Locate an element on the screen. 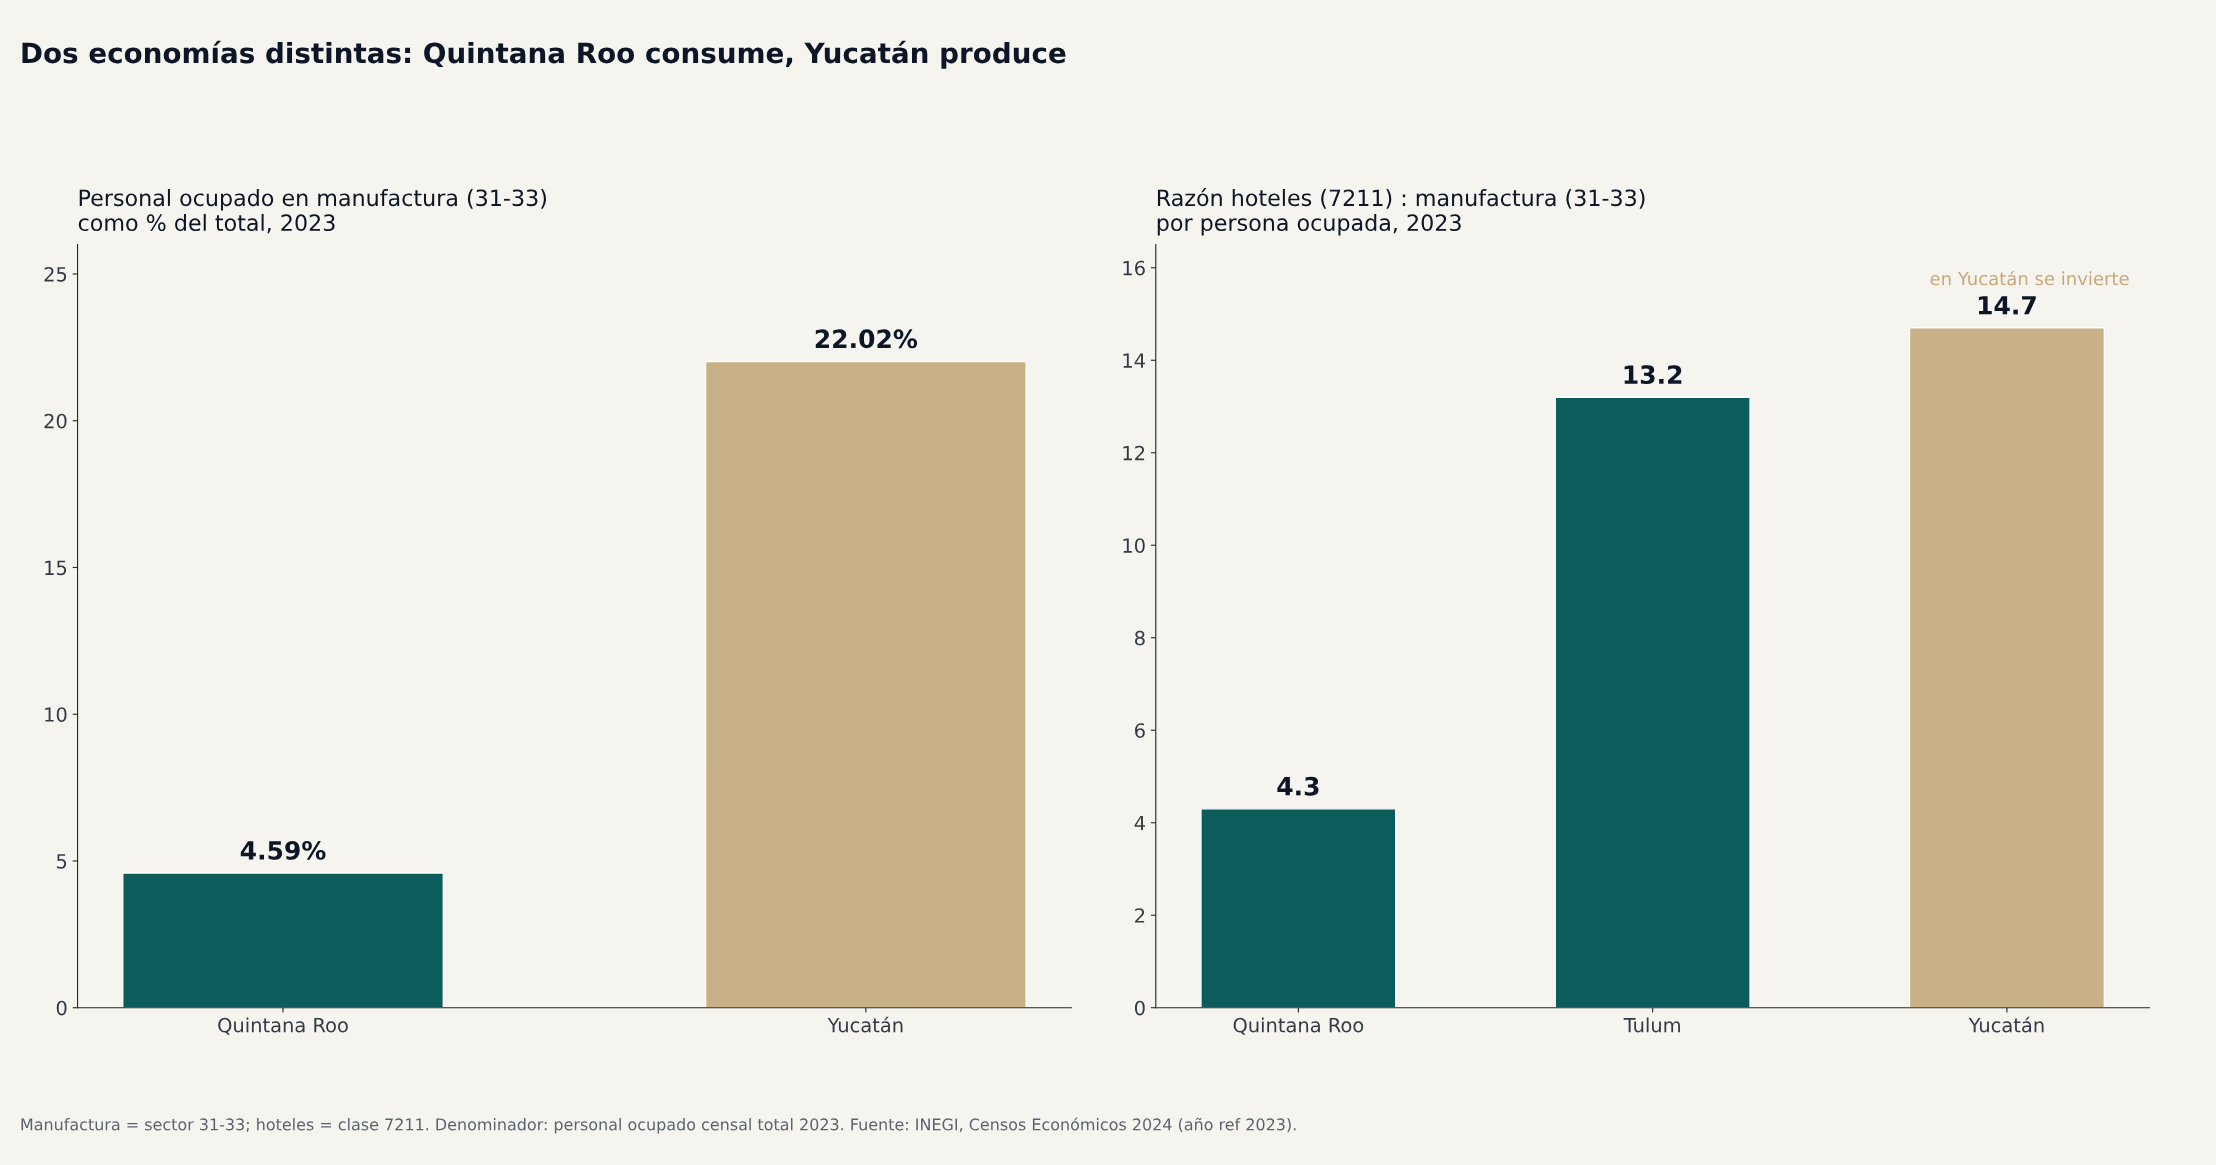 Image resolution: width=2216 pixels, height=1165 pixels. y-tick-label: 16 is located at coordinates (1134, 268).